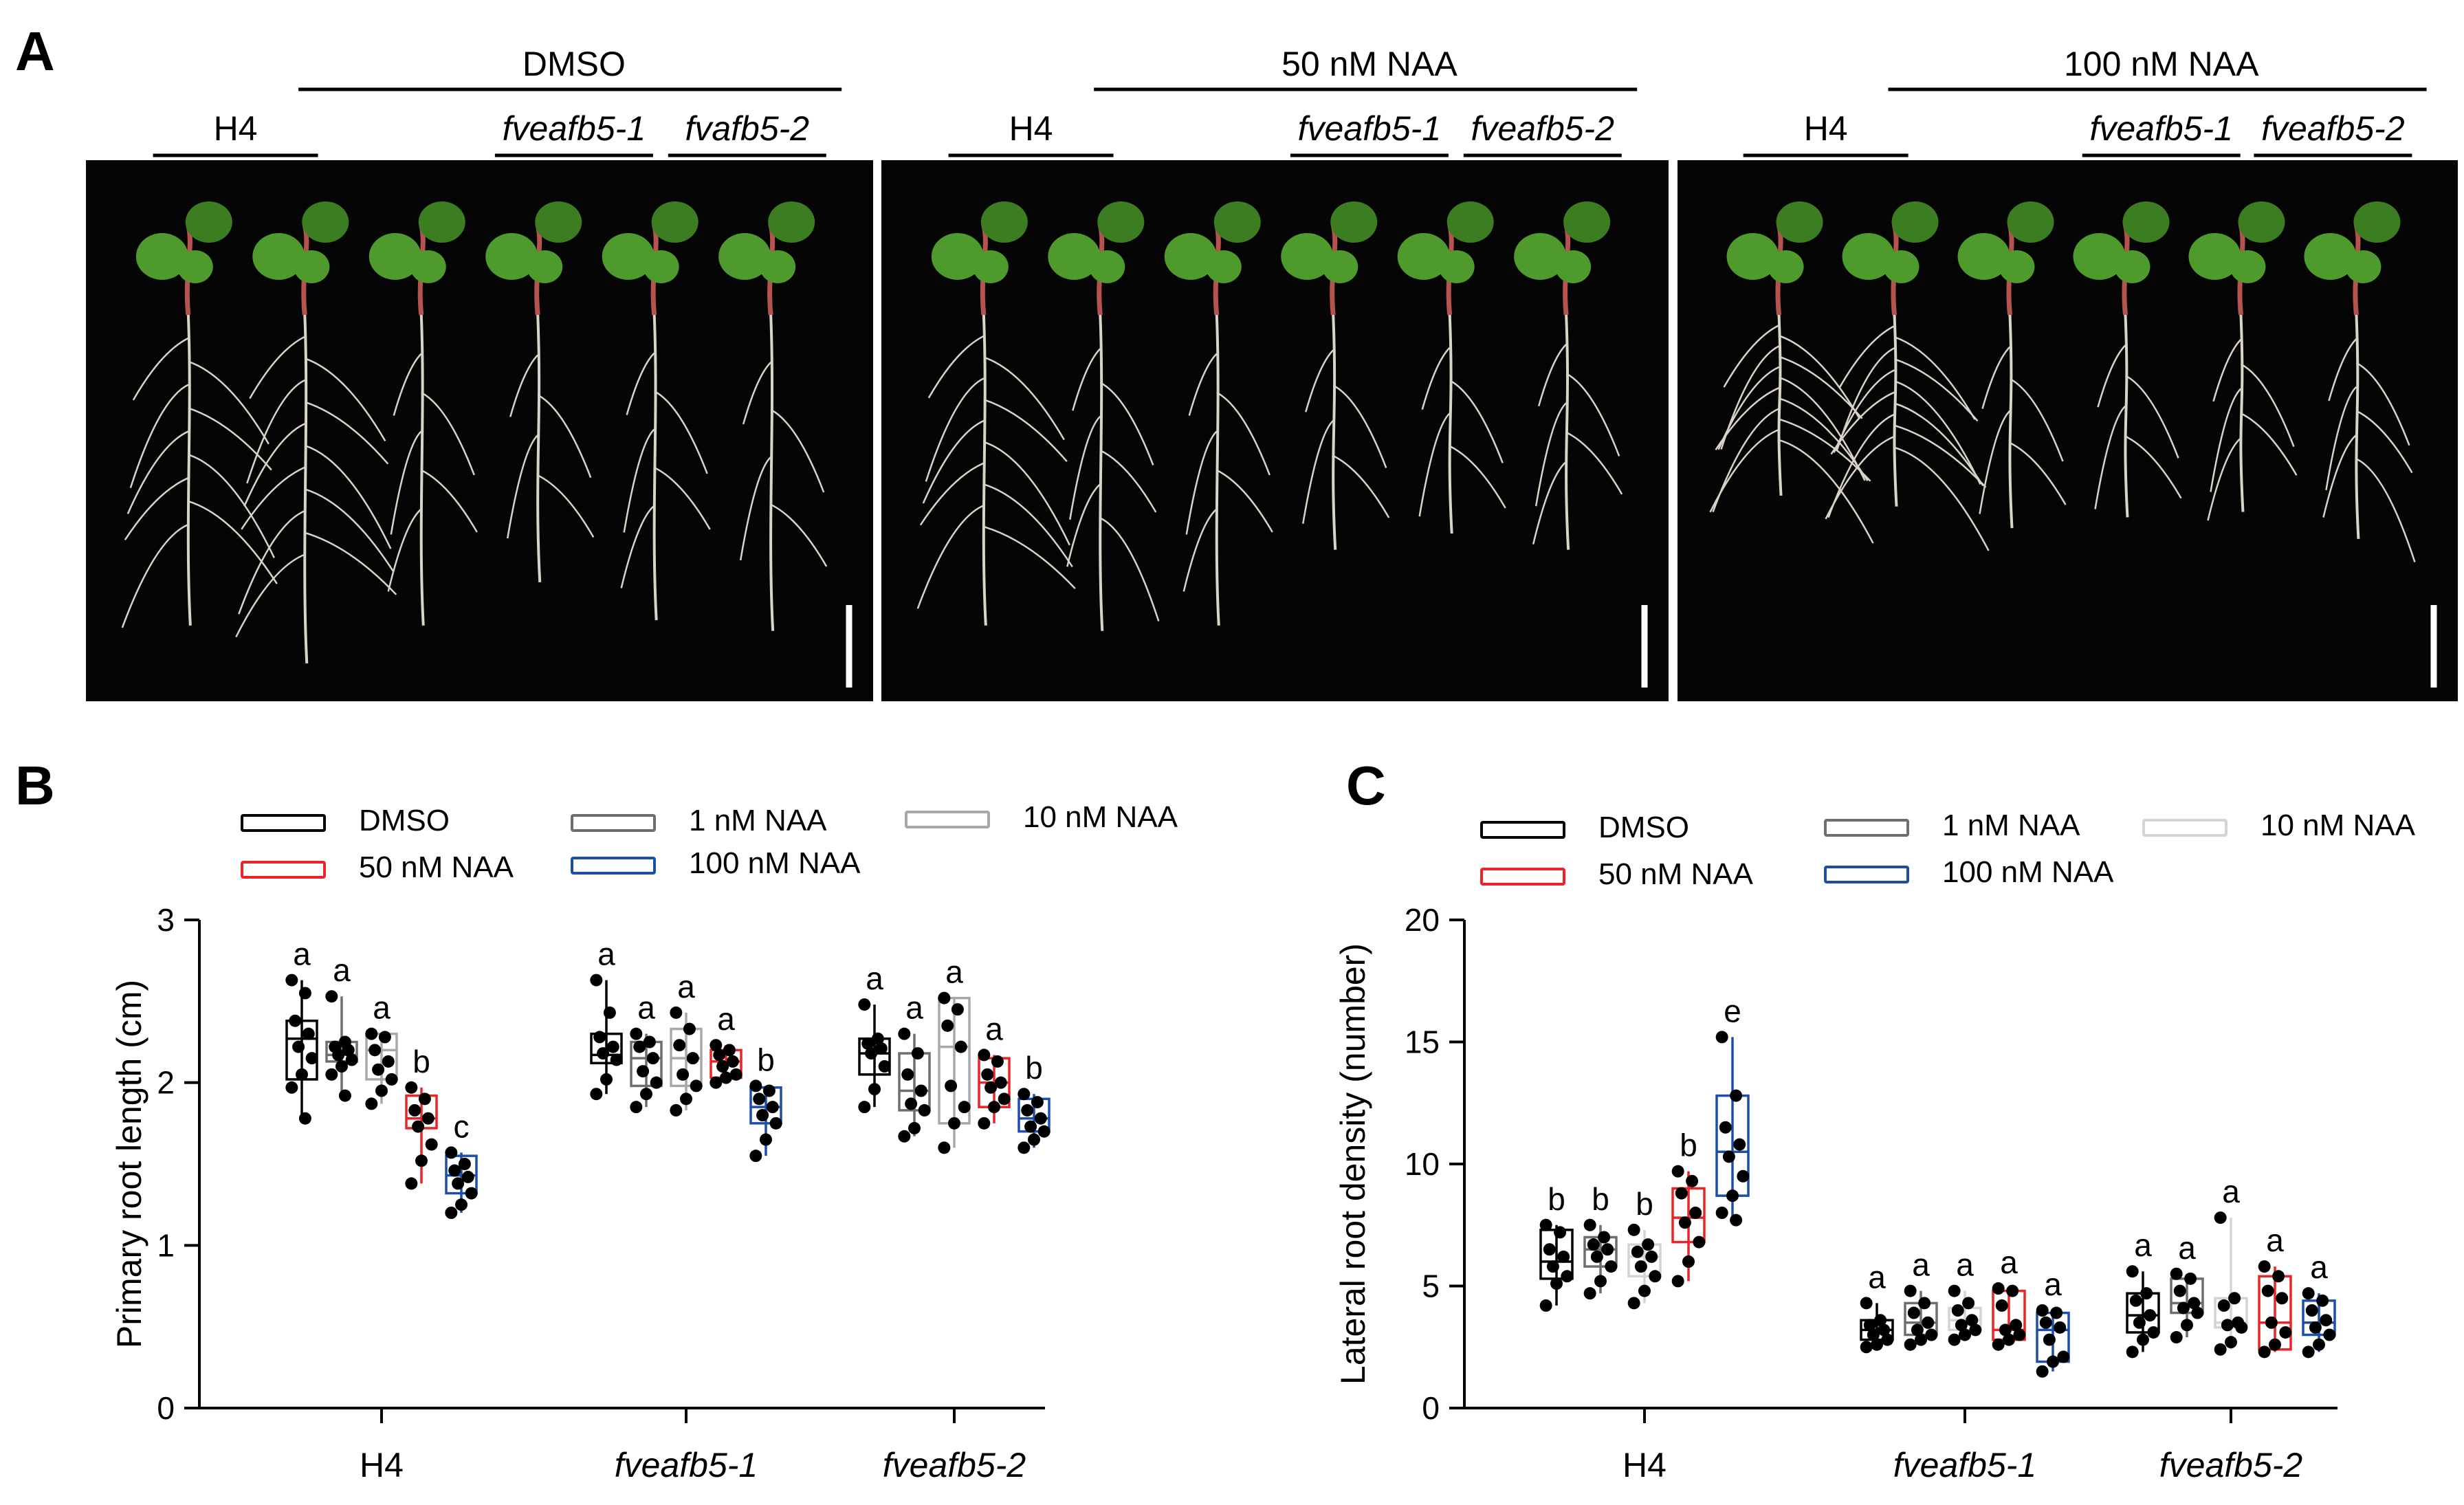 Image resolution: width=2464 pixels, height=1505 pixels. What do you see at coordinates (1969, 872) in the screenshot?
I see `legend-item-100-nm-naa: 100 nM NAA` at bounding box center [1969, 872].